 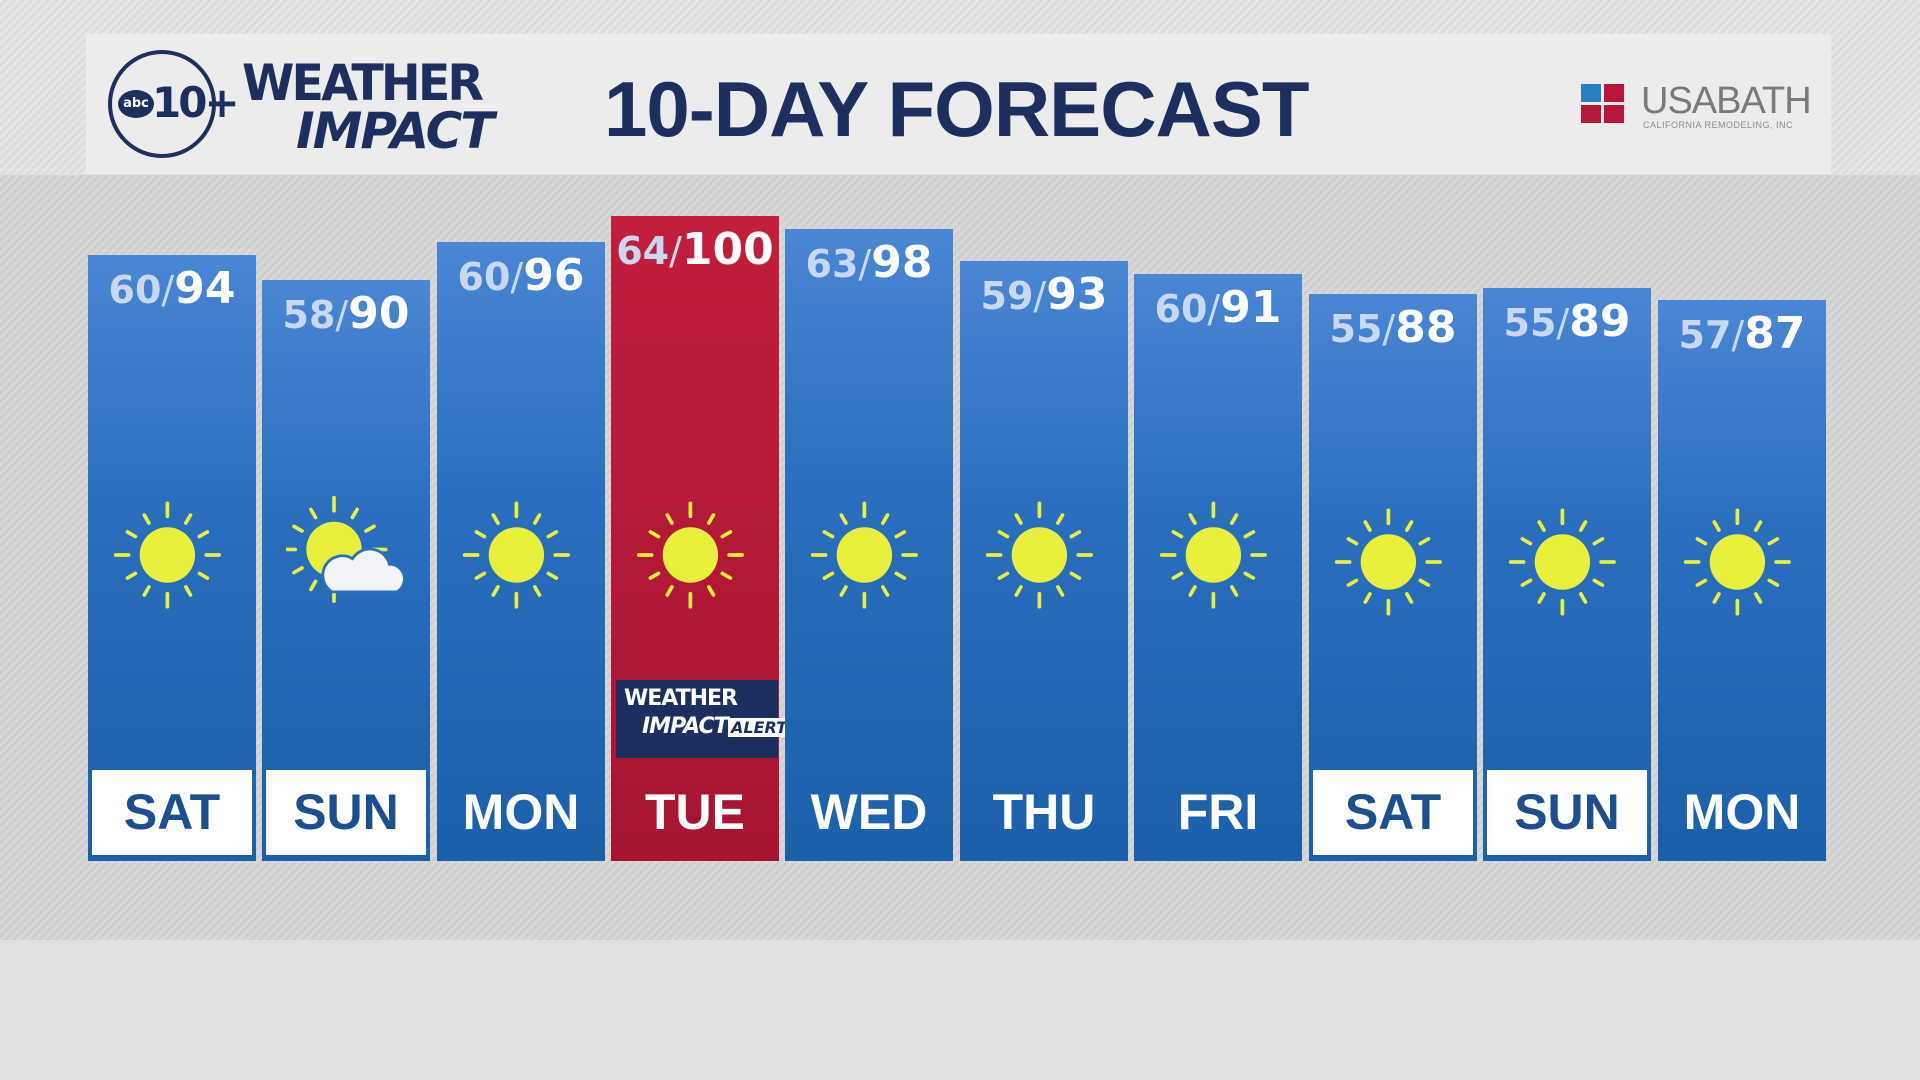 What do you see at coordinates (1600, 321) in the screenshot?
I see `high-temp: 89` at bounding box center [1600, 321].